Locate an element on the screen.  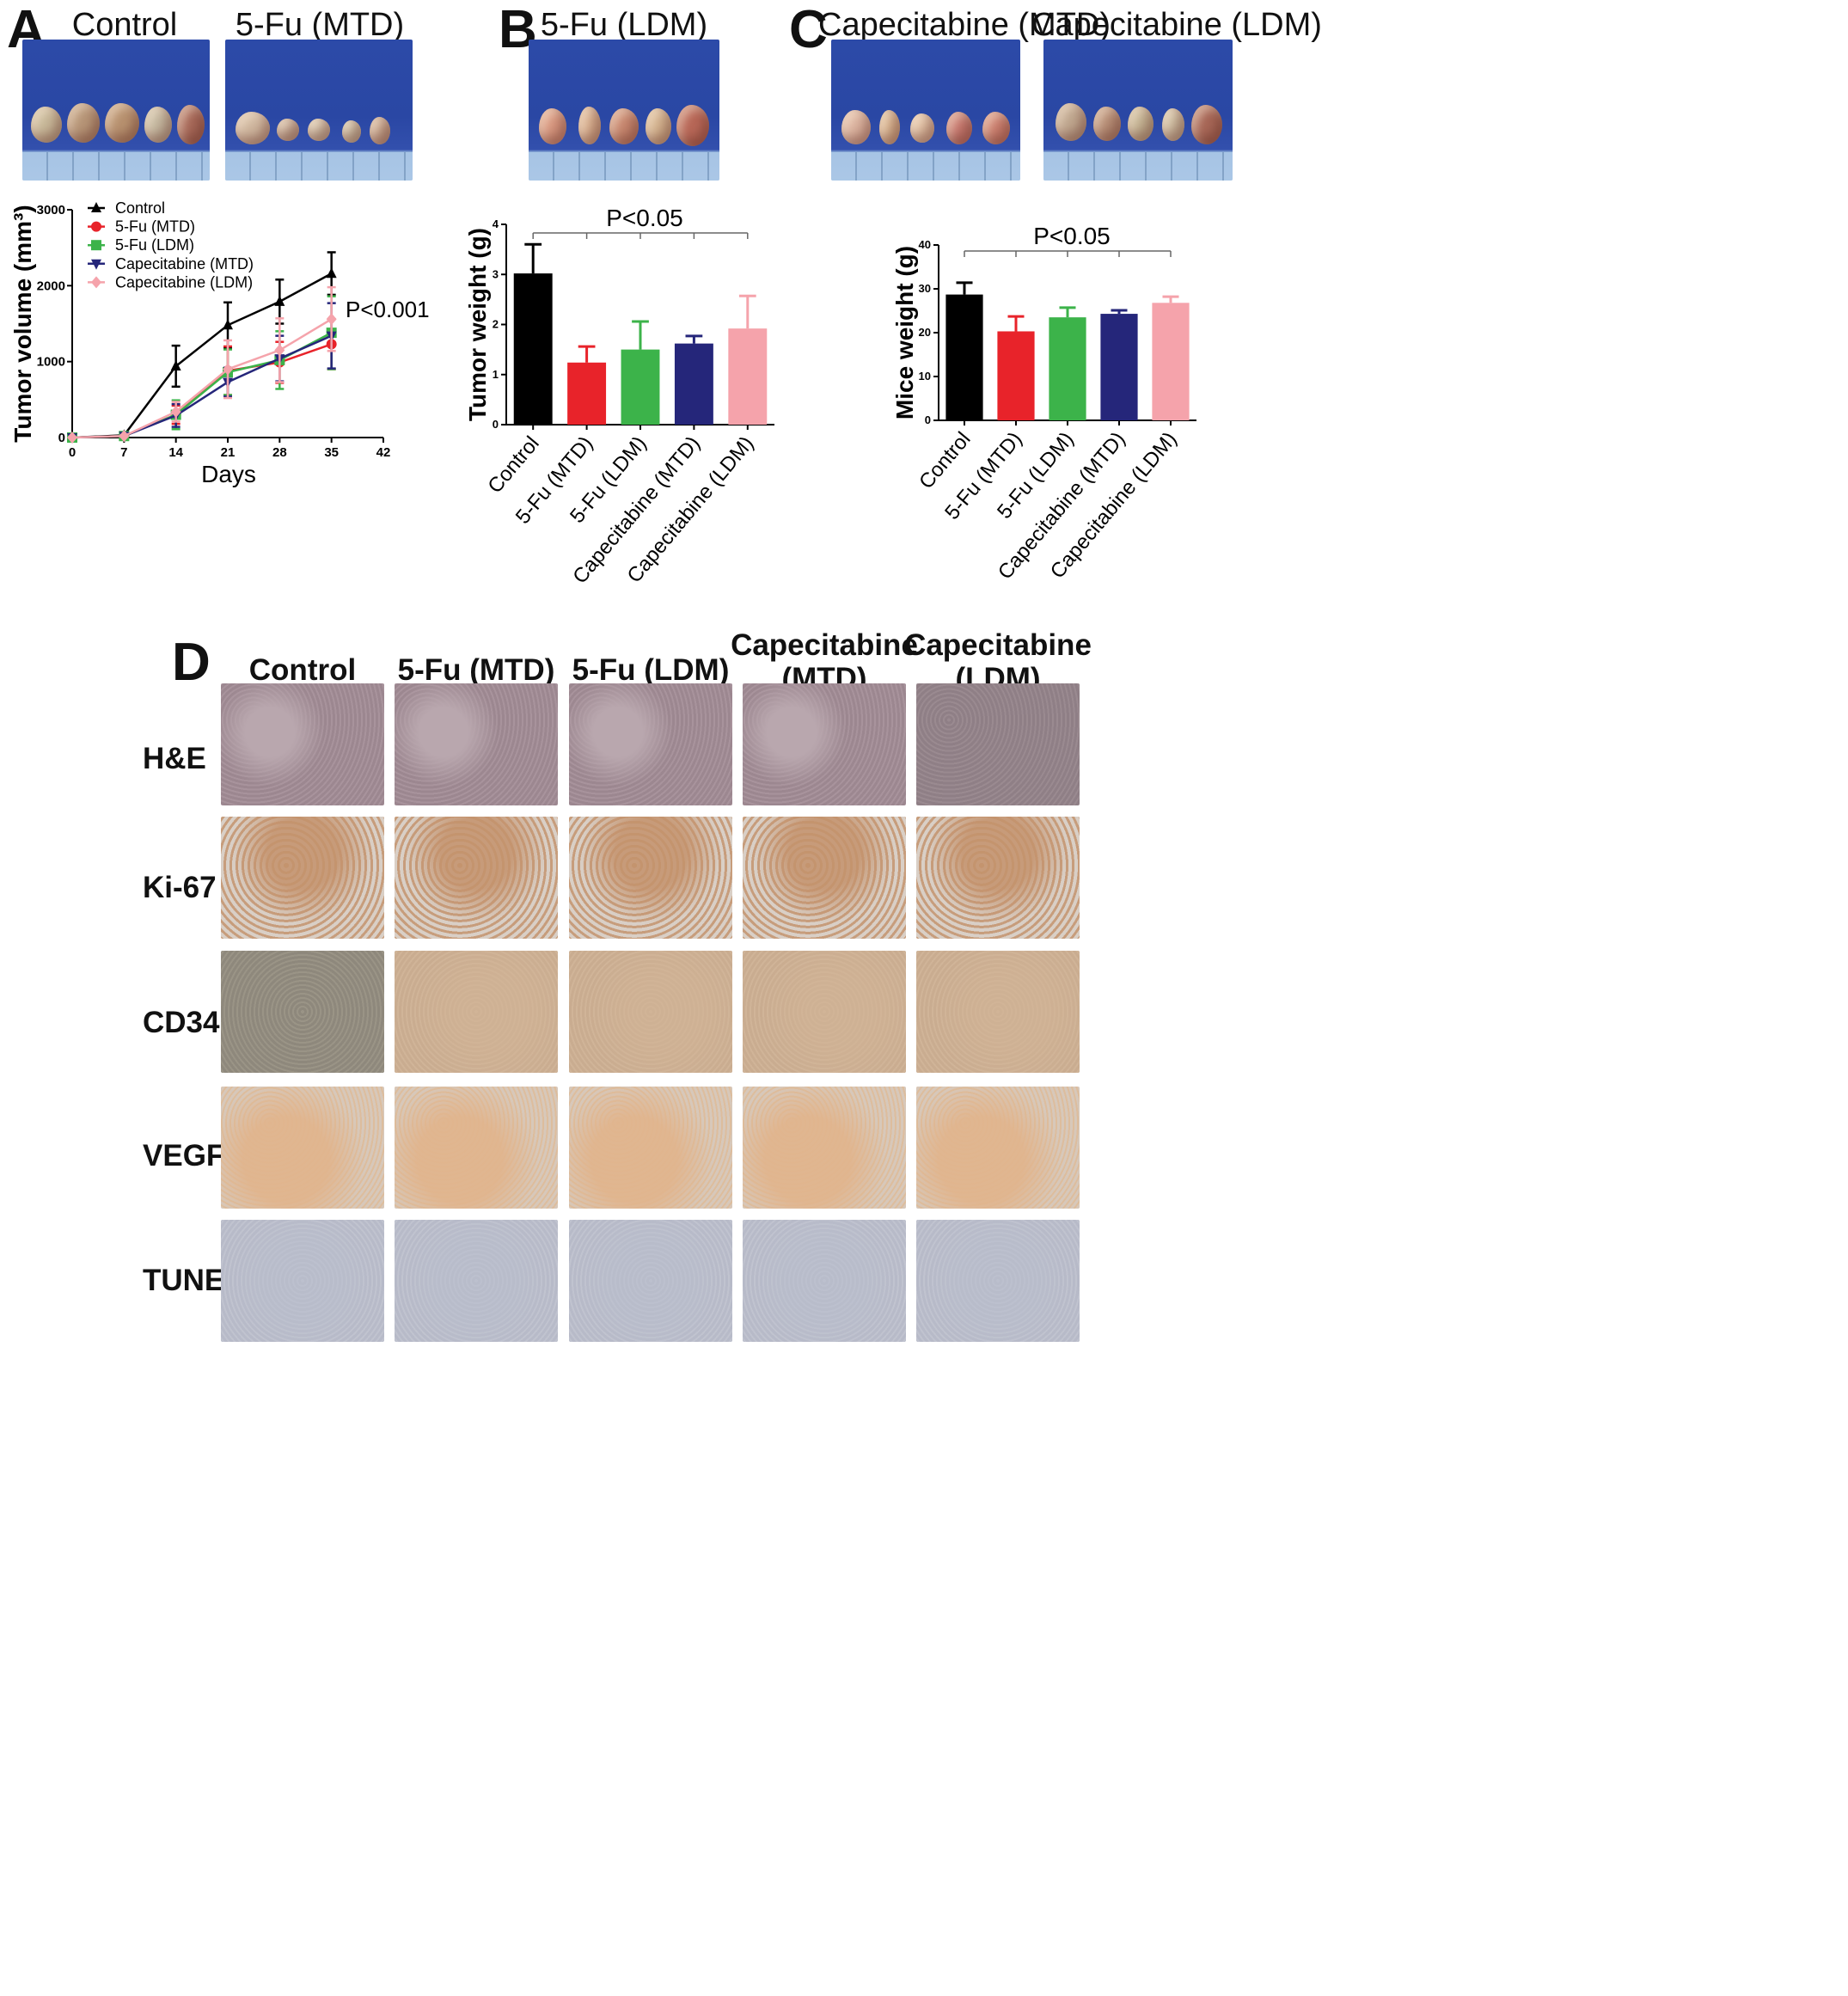
y-tick-label: 3000 is located at coordinates (51, 210).